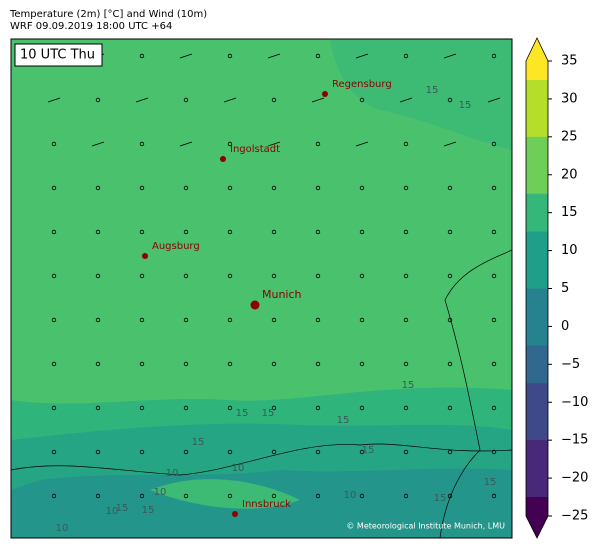 This screenshot has width=599, height=548. What do you see at coordinates (574, 478) in the screenshot?
I see `colorbar-tick-label: −20` at bounding box center [574, 478].